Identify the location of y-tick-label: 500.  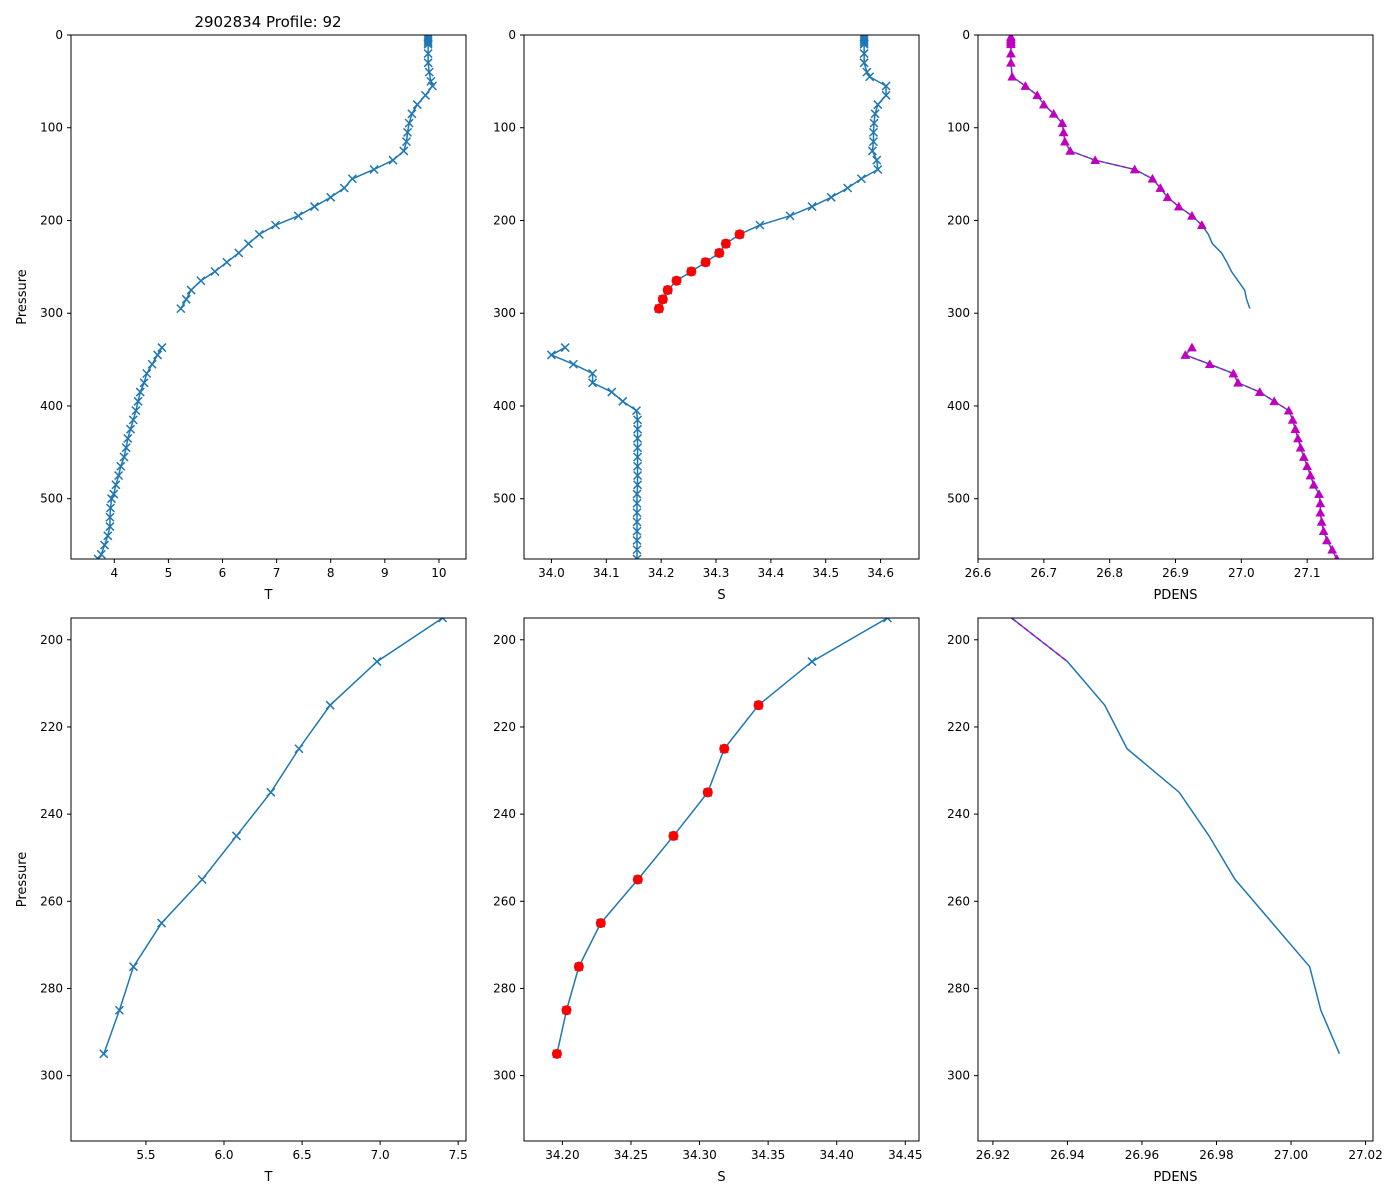
(504, 499).